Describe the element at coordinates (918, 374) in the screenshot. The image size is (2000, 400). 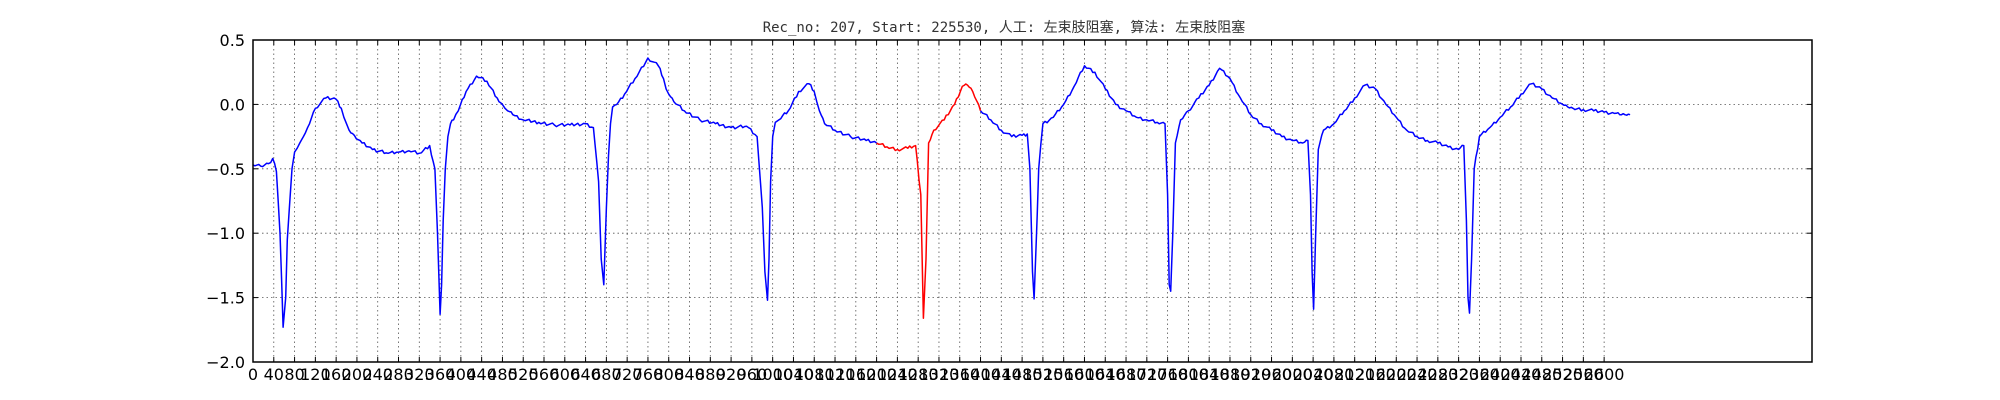
I see `x-tick-label: 1280` at that location.